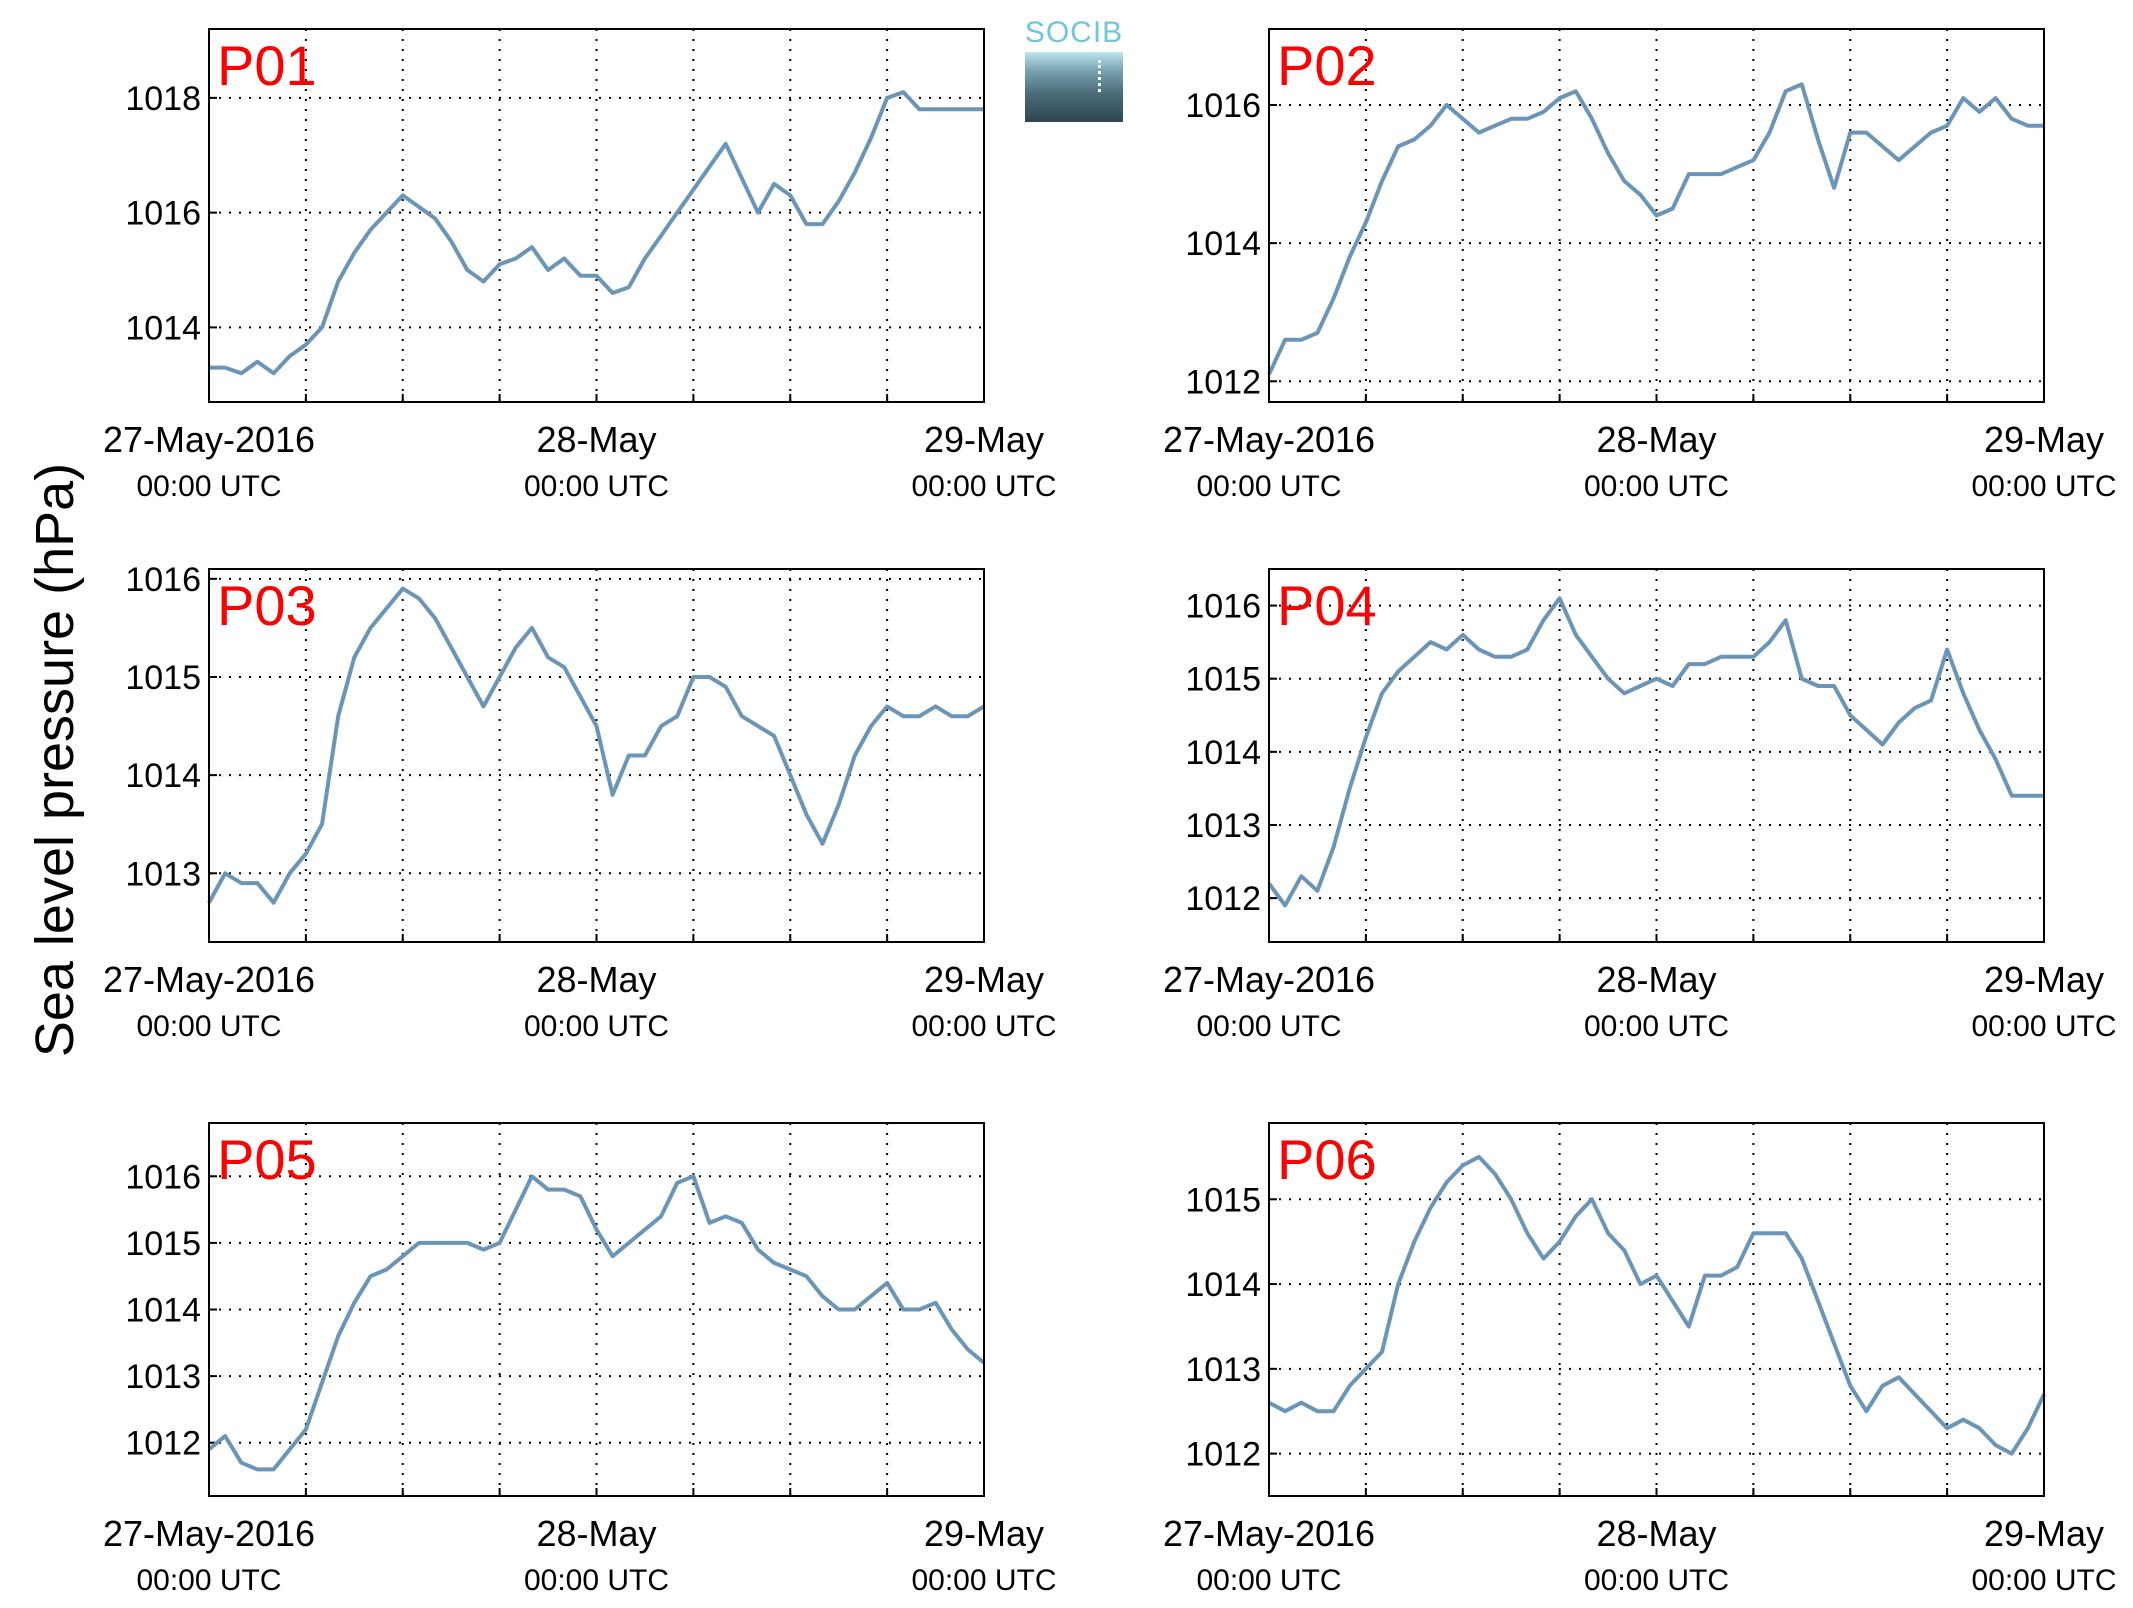 This screenshot has width=2133, height=1608. Describe the element at coordinates (267, 1159) in the screenshot. I see `panel-label: P05` at that location.